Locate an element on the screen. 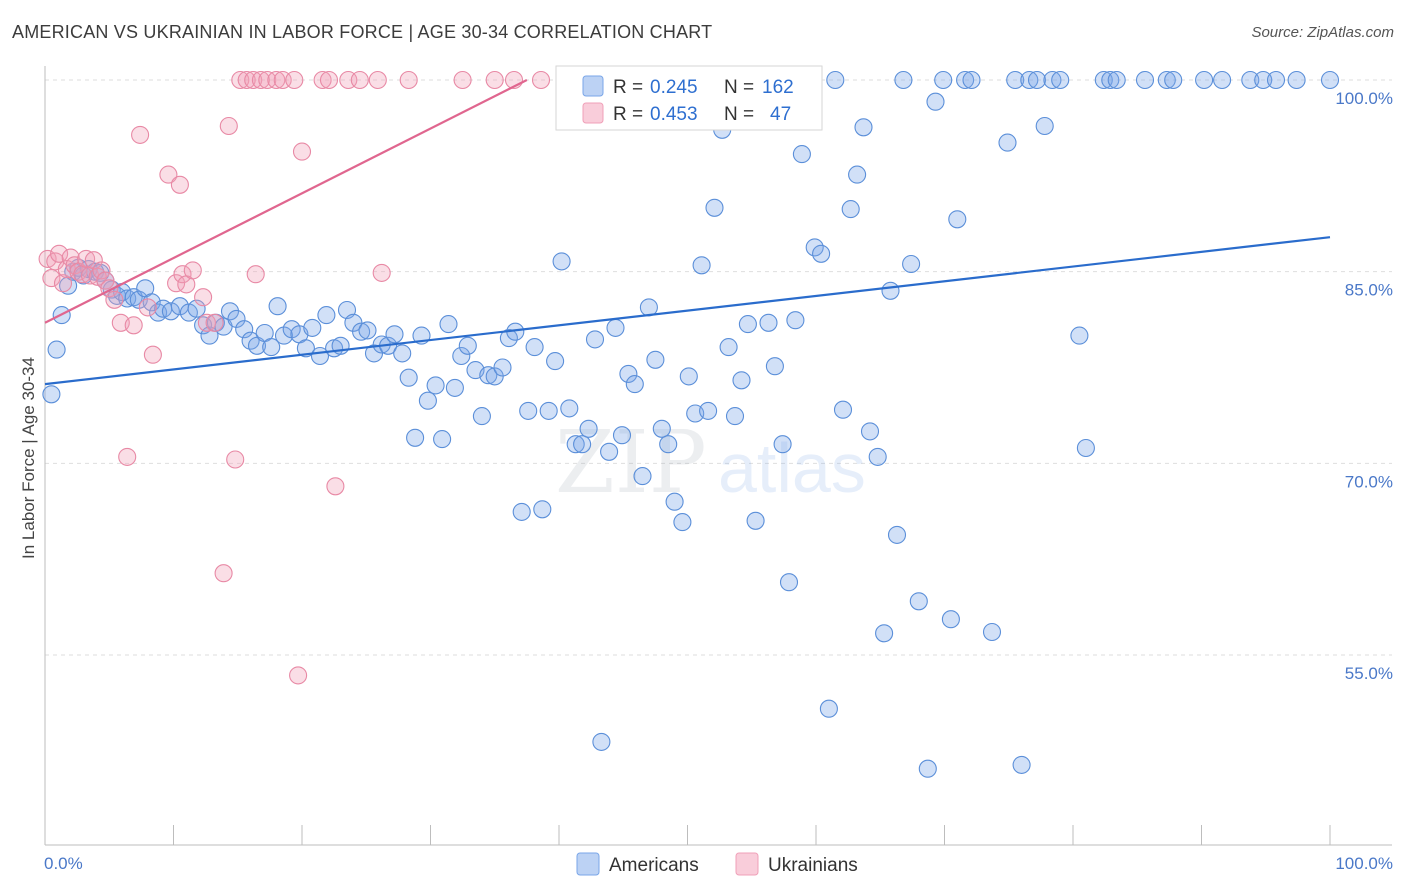 This screenshot has height=892, width=1406. legend-r-label-ukrainians: R = is located at coordinates (628, 114).